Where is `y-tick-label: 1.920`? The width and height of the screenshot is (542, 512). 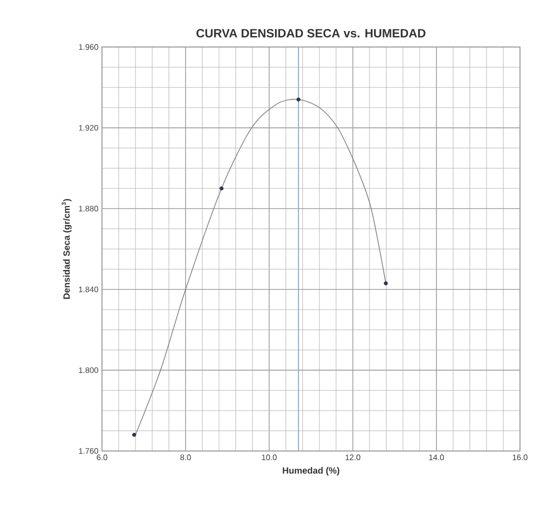 y-tick-label: 1.920 is located at coordinates (88, 127).